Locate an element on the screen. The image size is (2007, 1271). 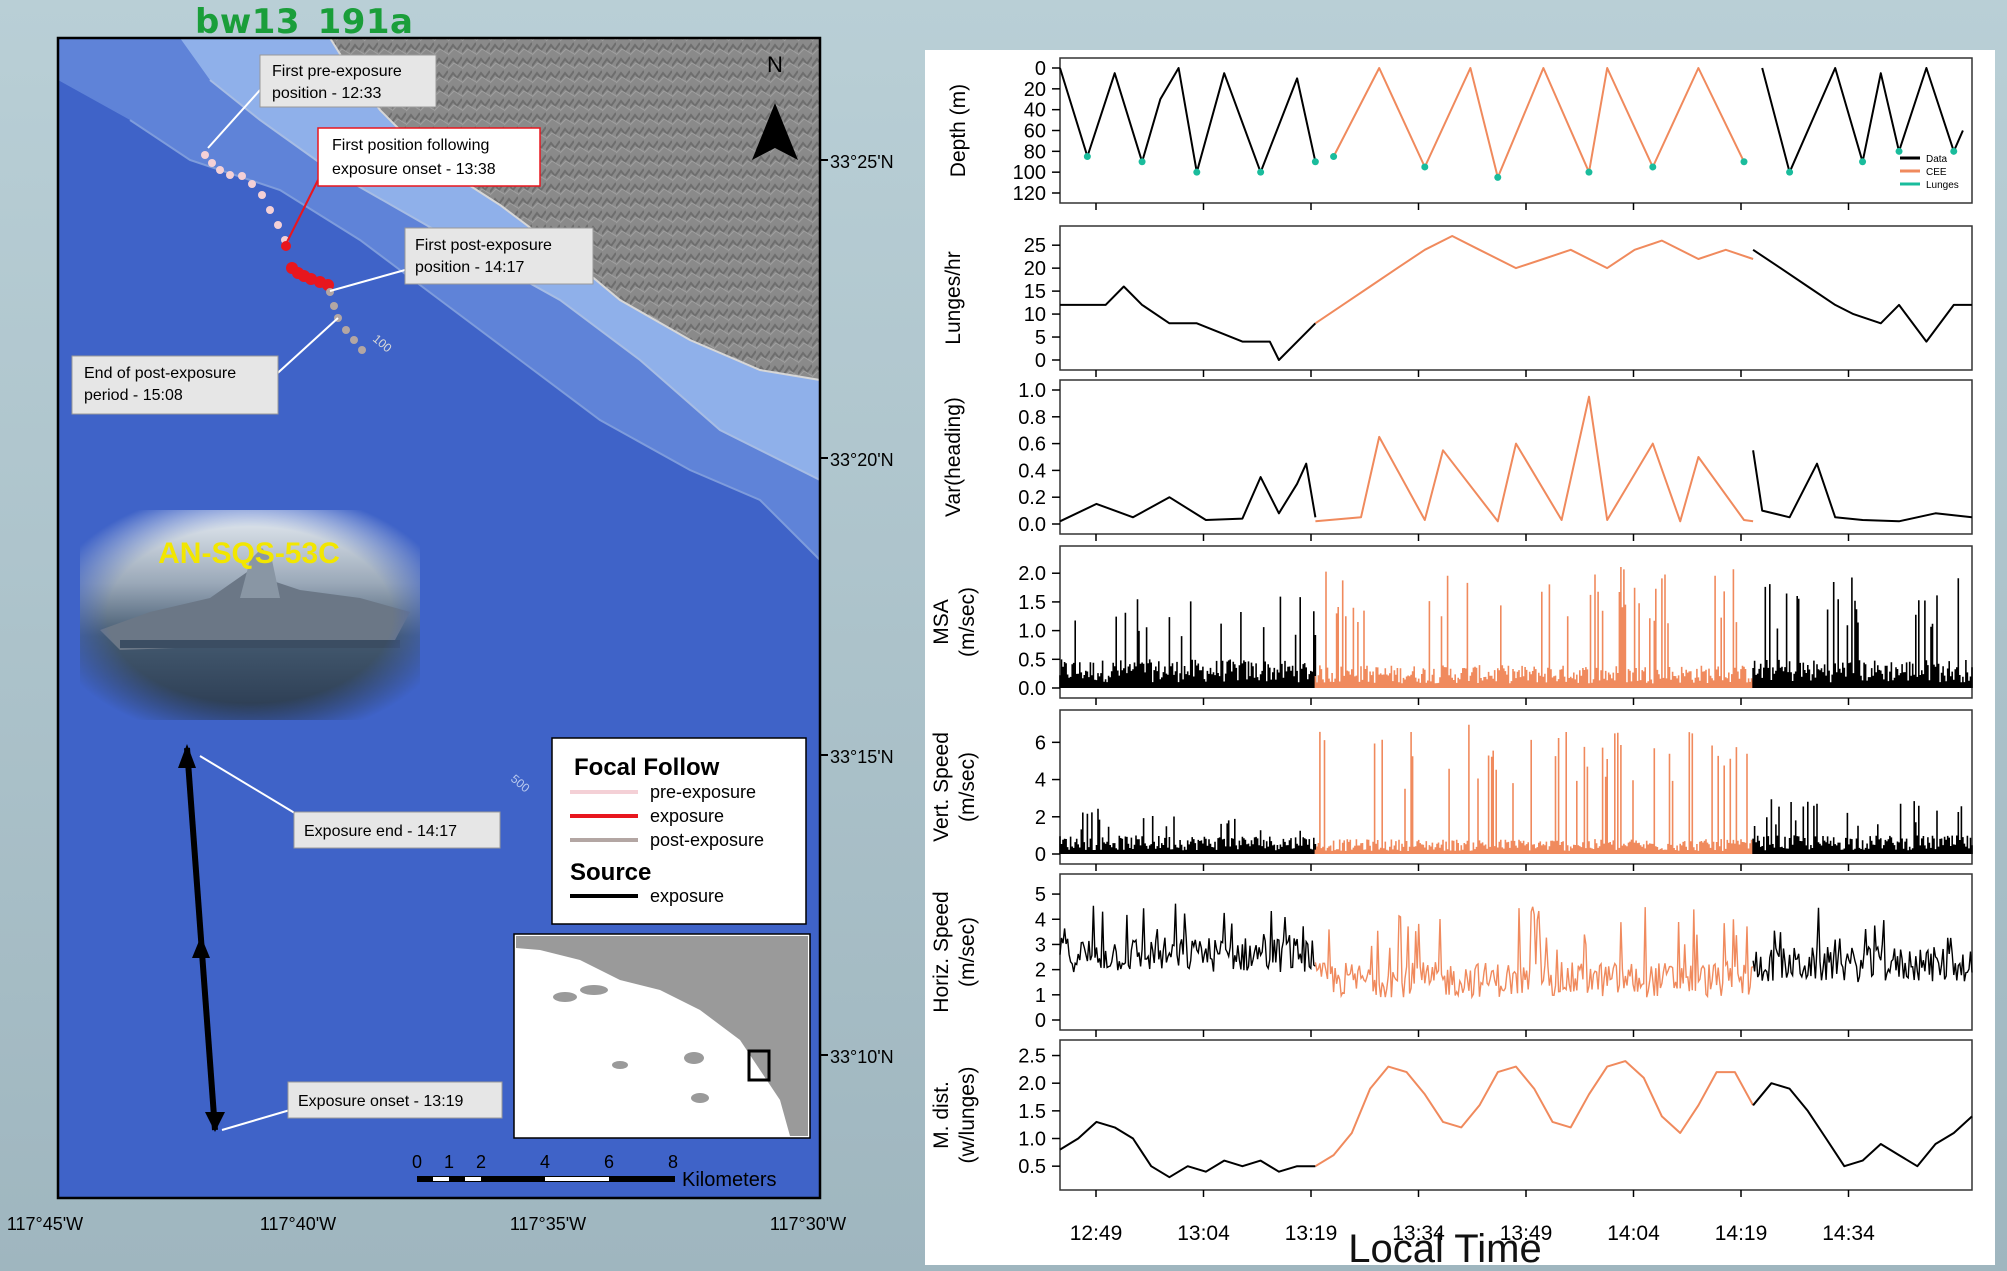
lon-label-117-35: 117°35'W is located at coordinates (548, 1224).